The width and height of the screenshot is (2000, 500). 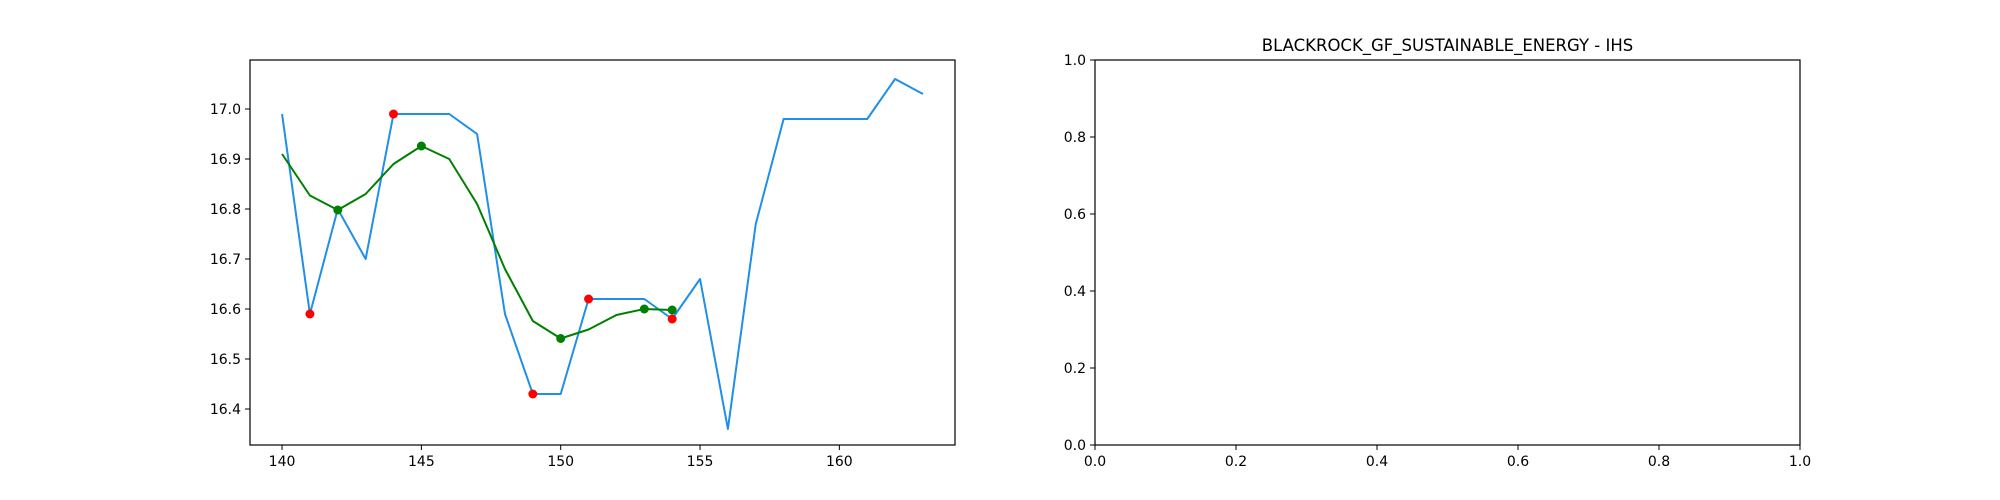 What do you see at coordinates (1518, 462) in the screenshot?
I see `x-tick-label: 0.6` at bounding box center [1518, 462].